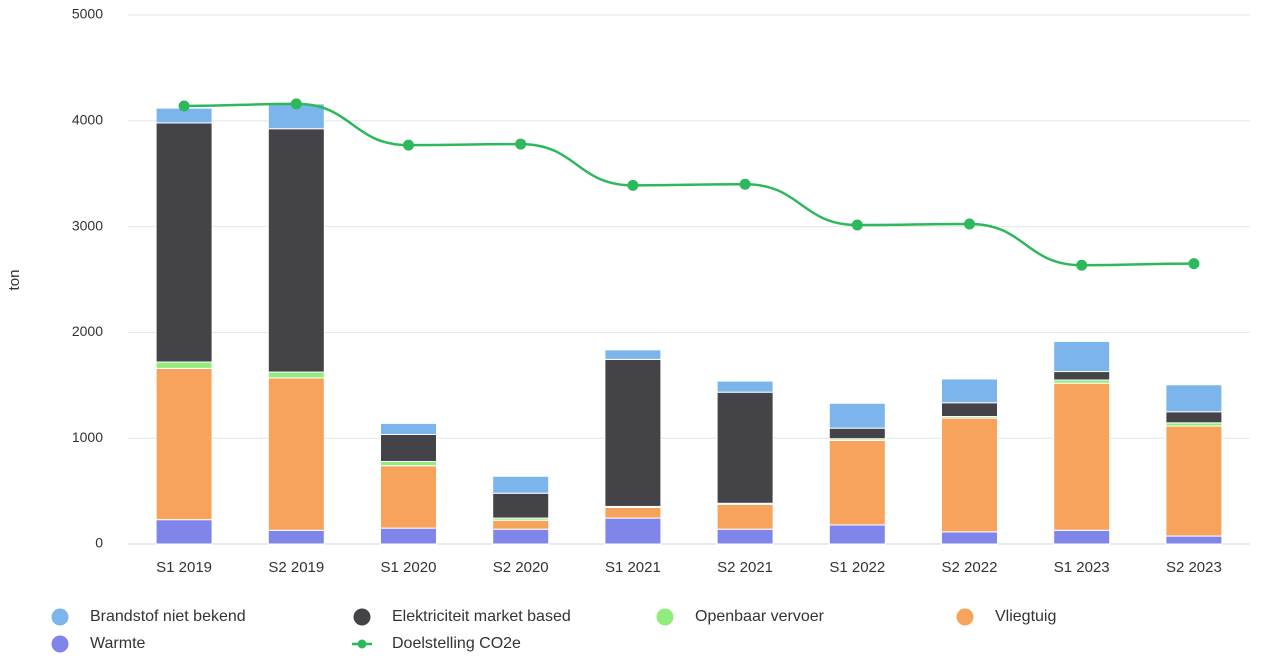  I want to click on x-tick-label: S1 2020, so click(409, 567).